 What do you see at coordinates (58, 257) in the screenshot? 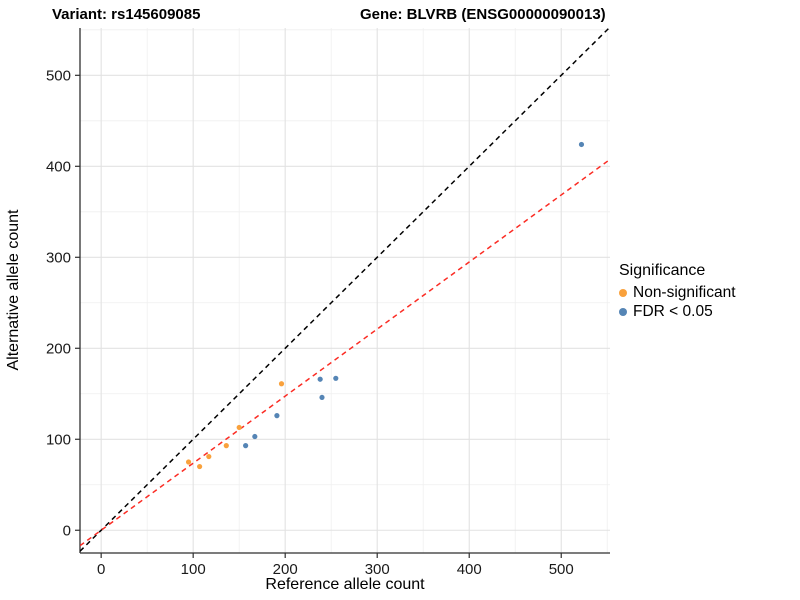
I see `y-tick-label: 300` at bounding box center [58, 257].